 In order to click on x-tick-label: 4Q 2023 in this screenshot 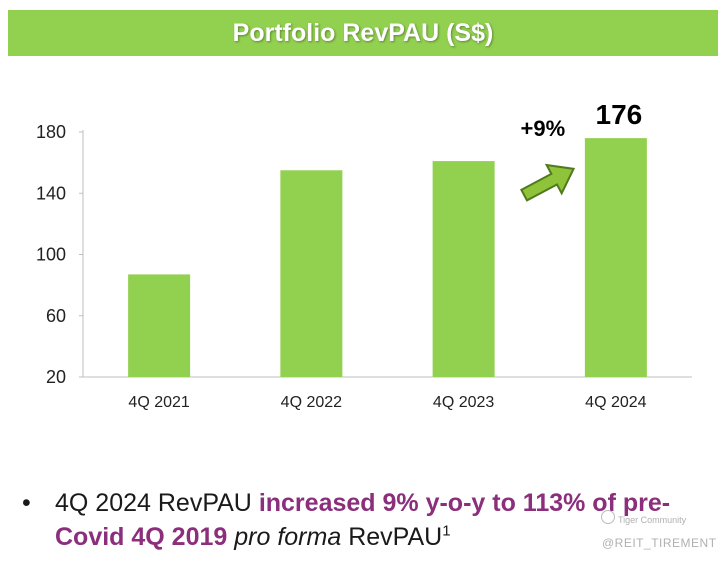, I will do `click(463, 402)`.